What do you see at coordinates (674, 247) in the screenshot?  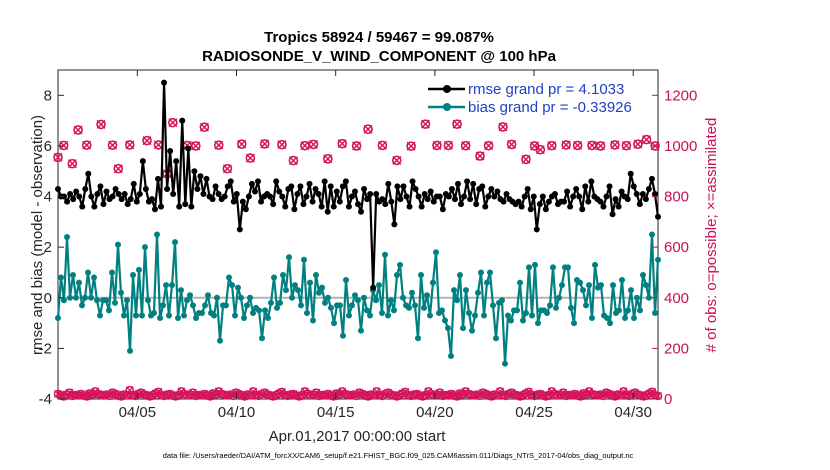 I see `y-axis-right: 0 200 400 600 800 1000 1200` at bounding box center [674, 247].